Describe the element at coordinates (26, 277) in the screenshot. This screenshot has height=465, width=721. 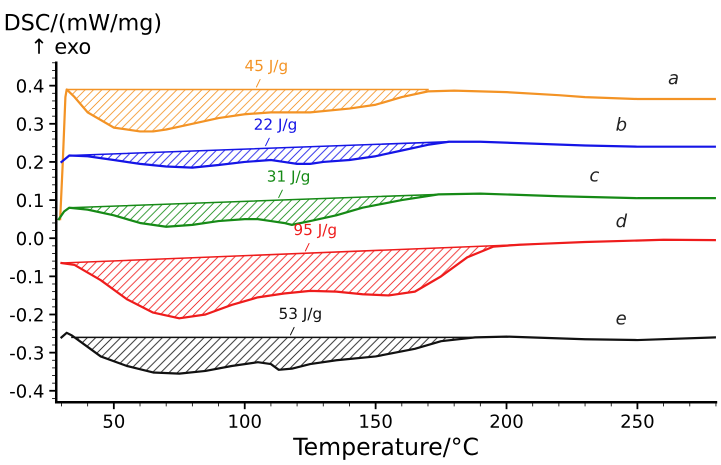
I see `y-tick-label: -0.1` at that location.